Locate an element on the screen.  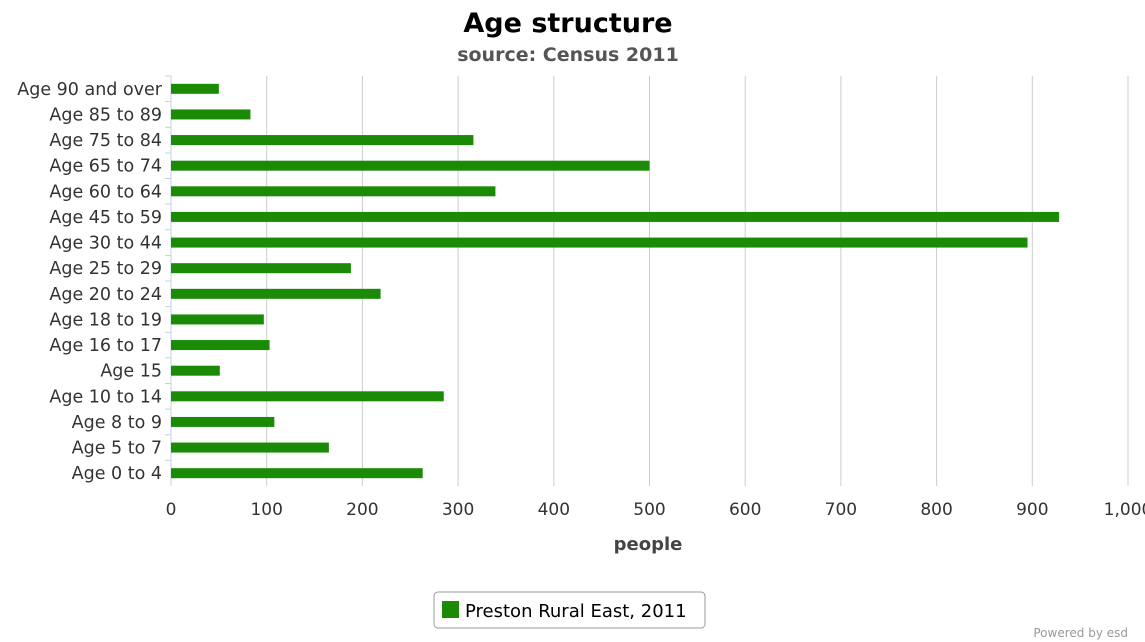
x-tick-label: 900 is located at coordinates (1032, 510).